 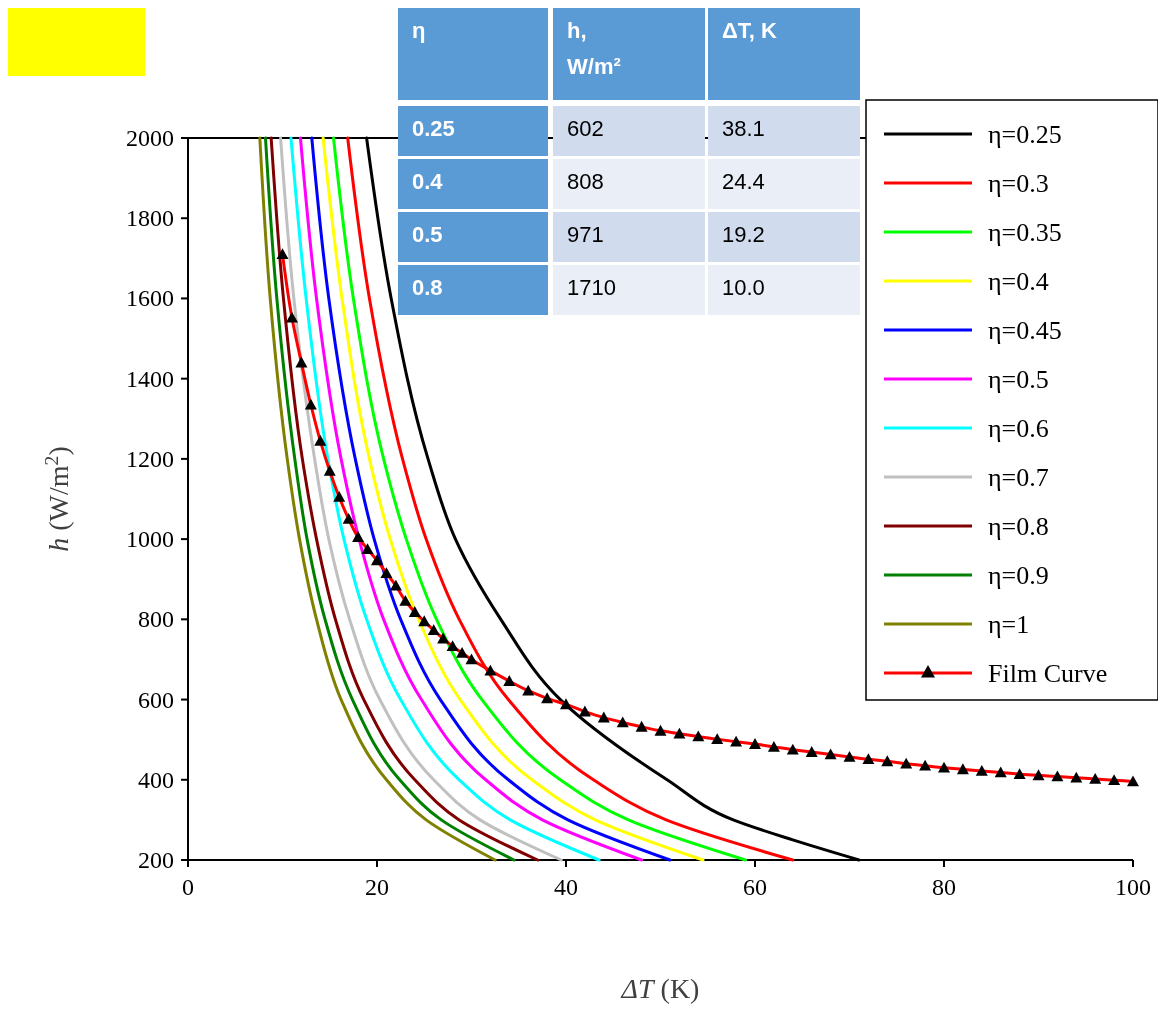 What do you see at coordinates (585, 128) in the screenshot?
I see `annotation: 602` at bounding box center [585, 128].